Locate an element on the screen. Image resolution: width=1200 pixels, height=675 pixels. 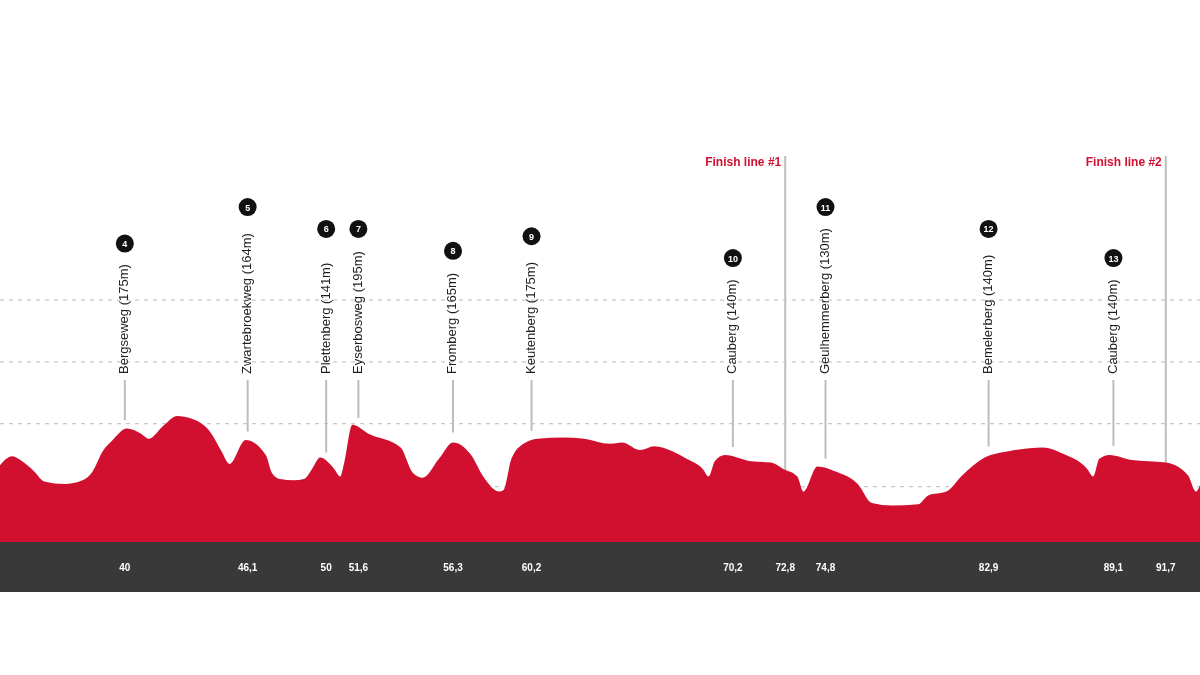
x-tick-label: 51,6 is located at coordinates (358, 567).